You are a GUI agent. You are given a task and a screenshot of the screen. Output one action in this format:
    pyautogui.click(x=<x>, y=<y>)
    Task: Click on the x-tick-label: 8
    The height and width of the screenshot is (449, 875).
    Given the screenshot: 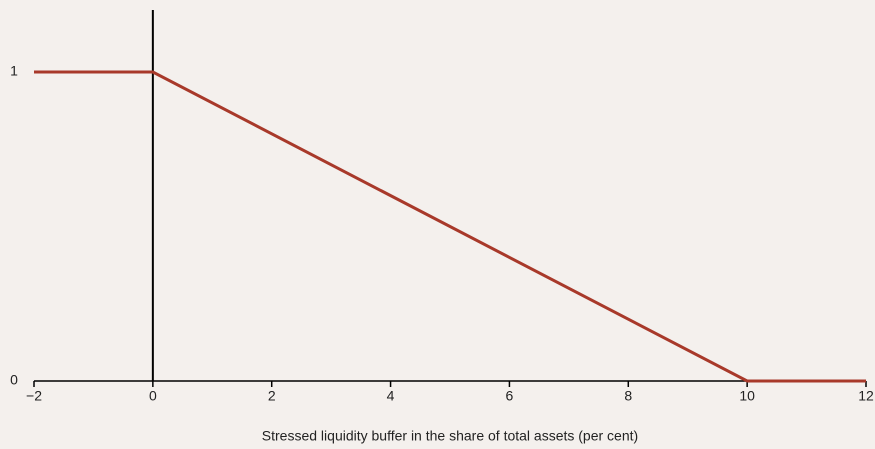 What is the action you would take?
    pyautogui.click(x=628, y=396)
    